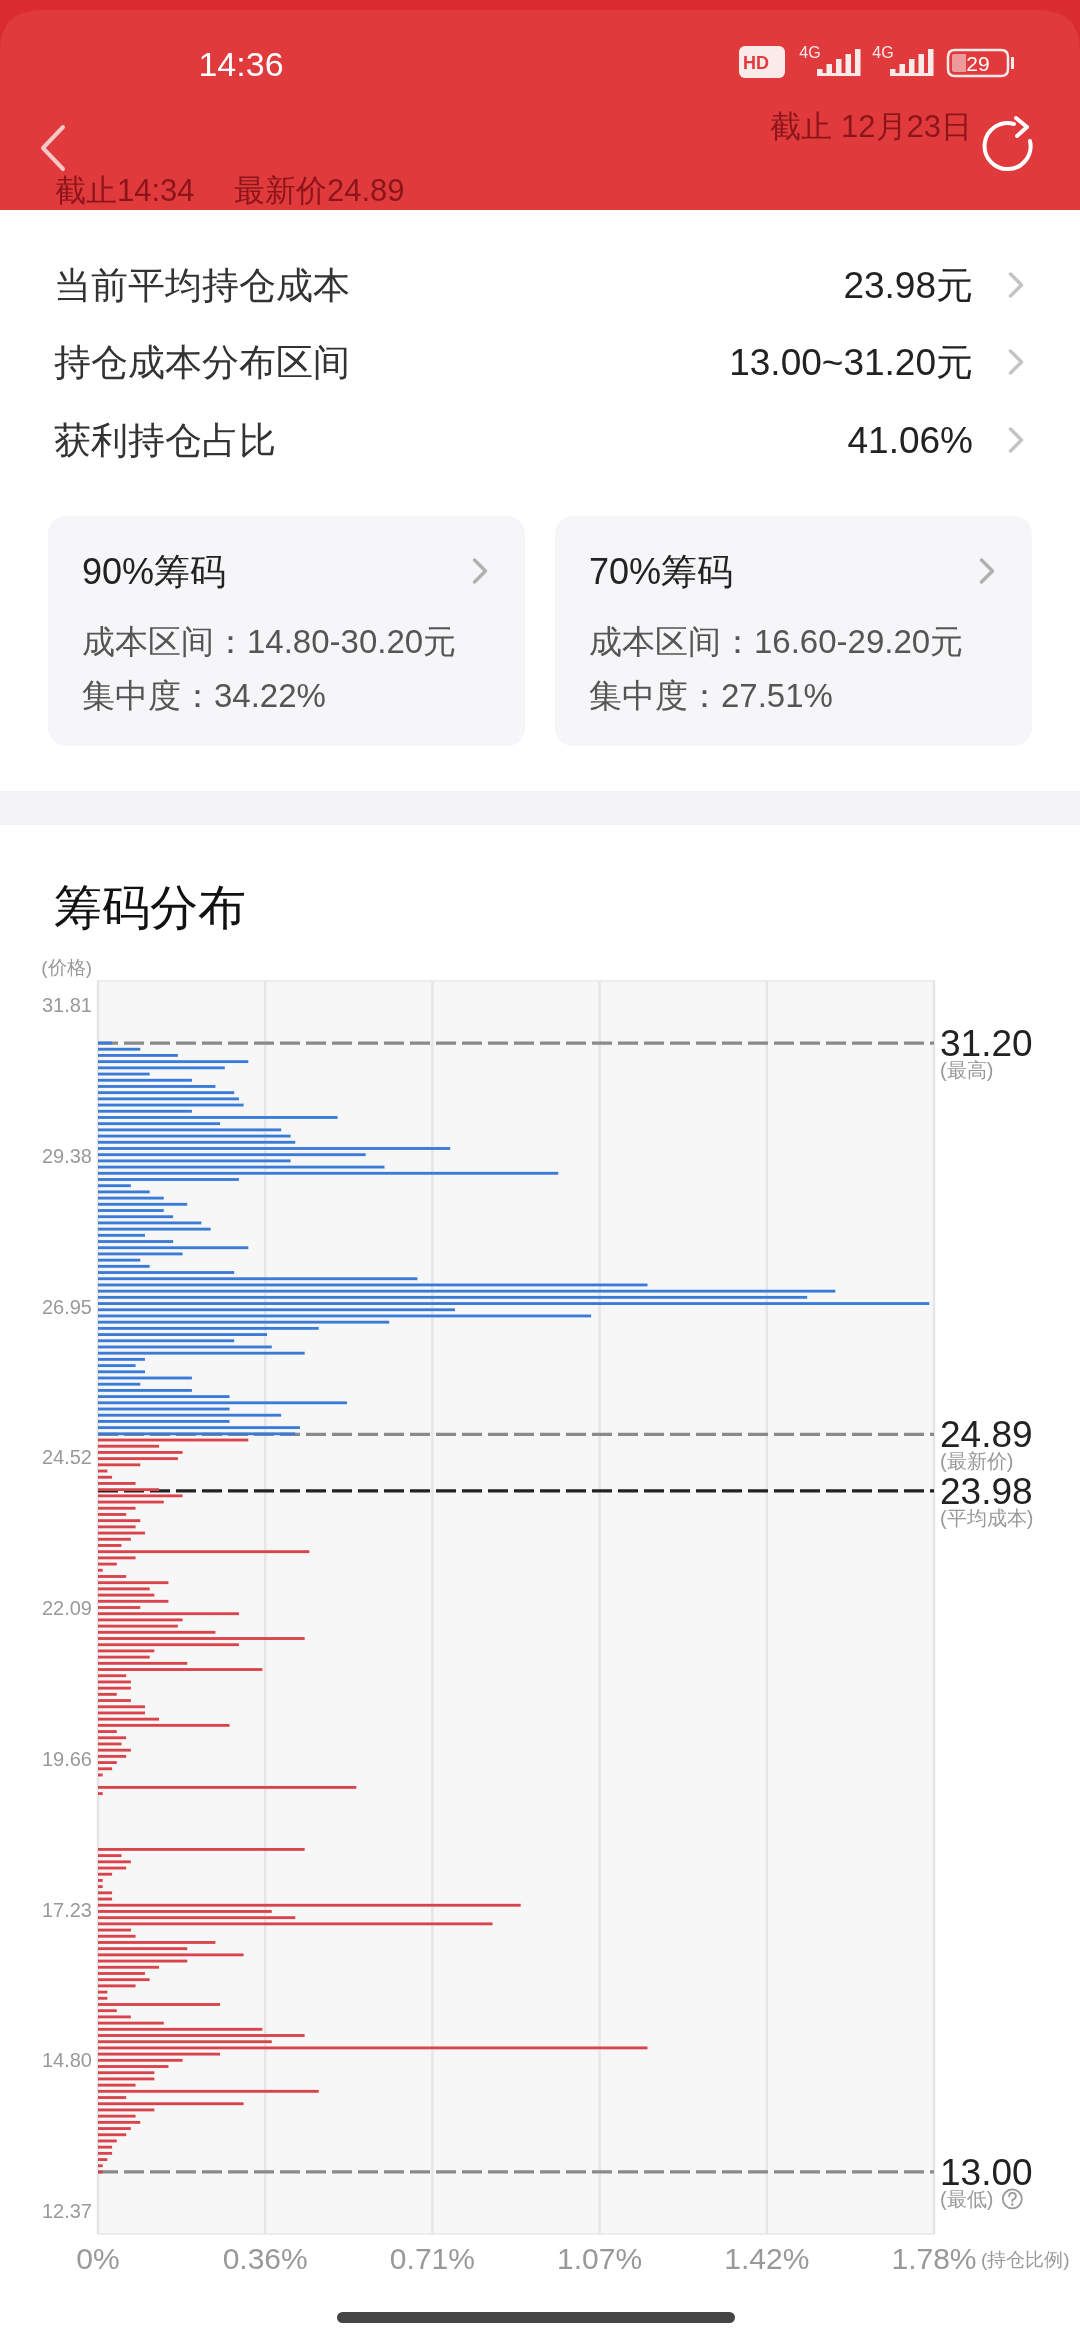 This screenshot has width=1080, height=2340. What do you see at coordinates (871, 126) in the screenshot?
I see `text: 截止 12月23日` at bounding box center [871, 126].